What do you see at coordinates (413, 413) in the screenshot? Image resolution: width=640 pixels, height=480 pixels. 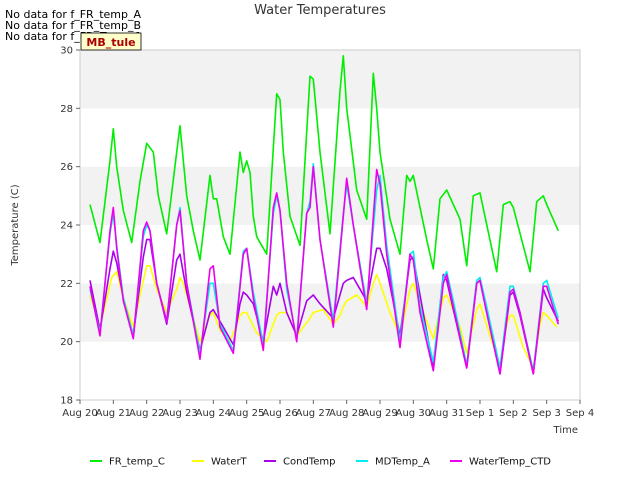 I see `x-tick-label: Aug 30` at bounding box center [413, 413].